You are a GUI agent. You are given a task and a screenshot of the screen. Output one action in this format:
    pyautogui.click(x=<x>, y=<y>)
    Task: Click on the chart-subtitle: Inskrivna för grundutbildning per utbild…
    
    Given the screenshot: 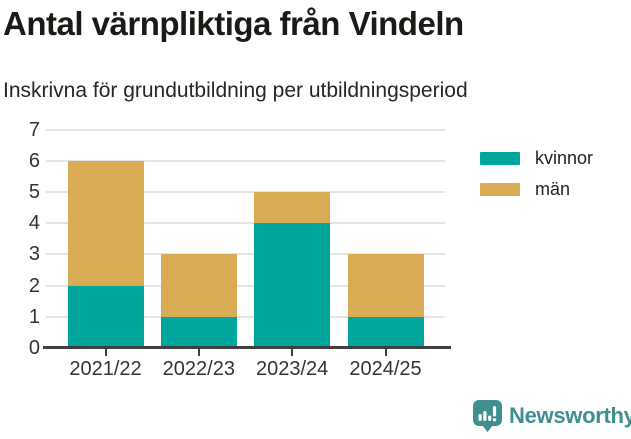 What is the action you would take?
    pyautogui.click(x=235, y=90)
    